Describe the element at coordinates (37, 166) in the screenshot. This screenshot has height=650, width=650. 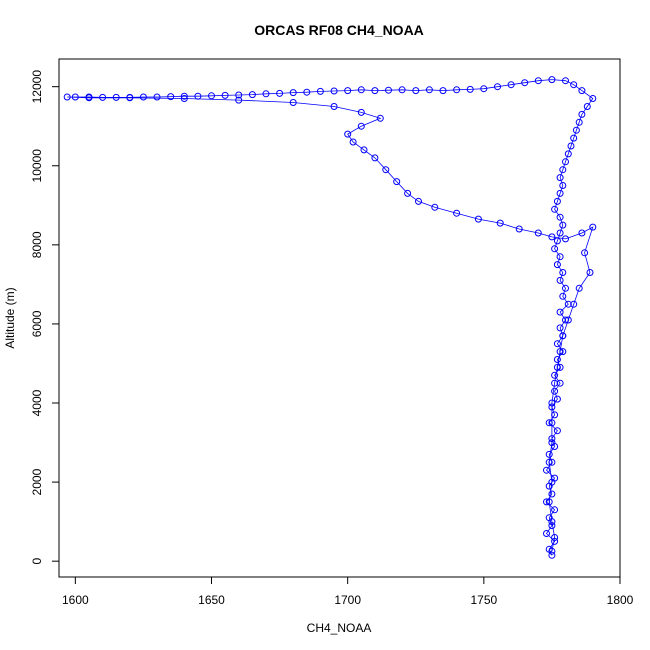
I see `y-tick-label: 10000` at that location.